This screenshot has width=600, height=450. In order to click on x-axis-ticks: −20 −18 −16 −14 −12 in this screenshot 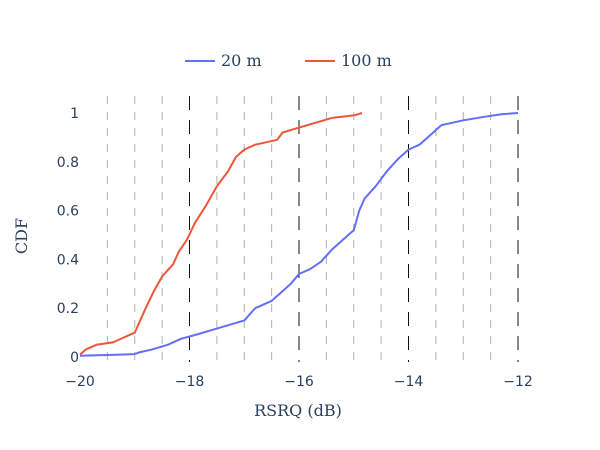, I will do `click(299, 382)`.